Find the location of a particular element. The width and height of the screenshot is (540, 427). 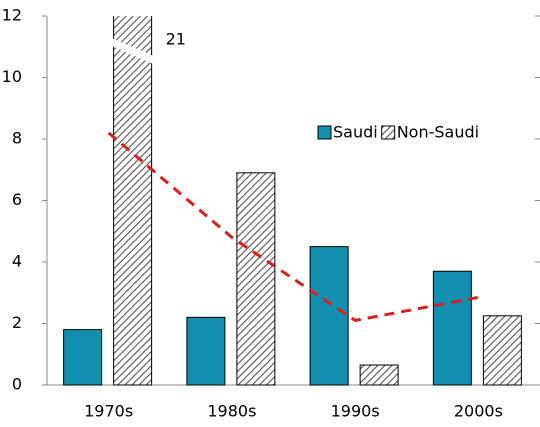

y-tick-label: 4 is located at coordinates (17, 261).